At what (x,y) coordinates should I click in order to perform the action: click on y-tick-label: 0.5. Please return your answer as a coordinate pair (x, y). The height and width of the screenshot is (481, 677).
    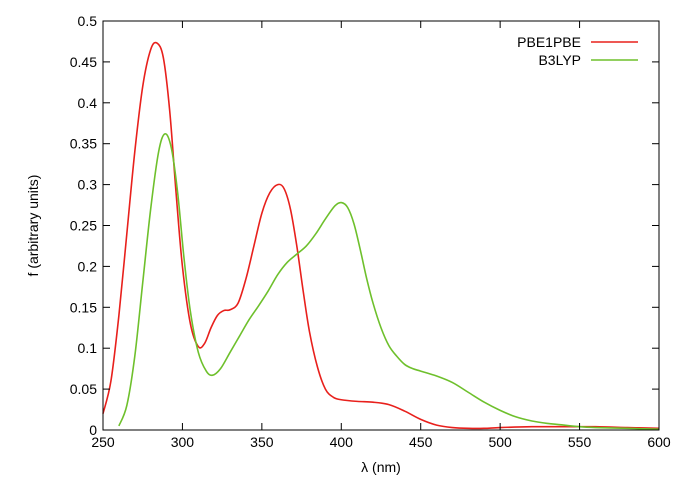
    Looking at the image, I should click on (88, 21).